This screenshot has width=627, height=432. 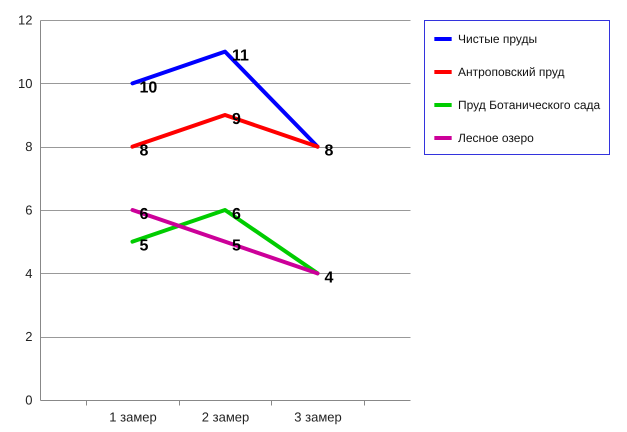 What do you see at coordinates (28, 146) in the screenshot?
I see `y-tick-label: 8` at bounding box center [28, 146].